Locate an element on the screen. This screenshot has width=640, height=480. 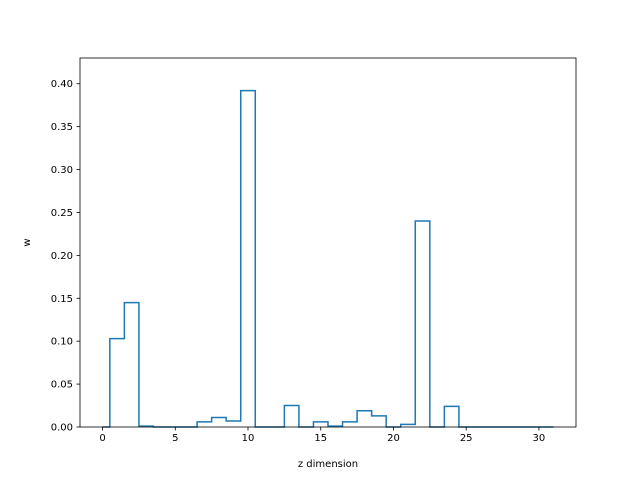
x-tick-label: 0 is located at coordinates (102, 438).